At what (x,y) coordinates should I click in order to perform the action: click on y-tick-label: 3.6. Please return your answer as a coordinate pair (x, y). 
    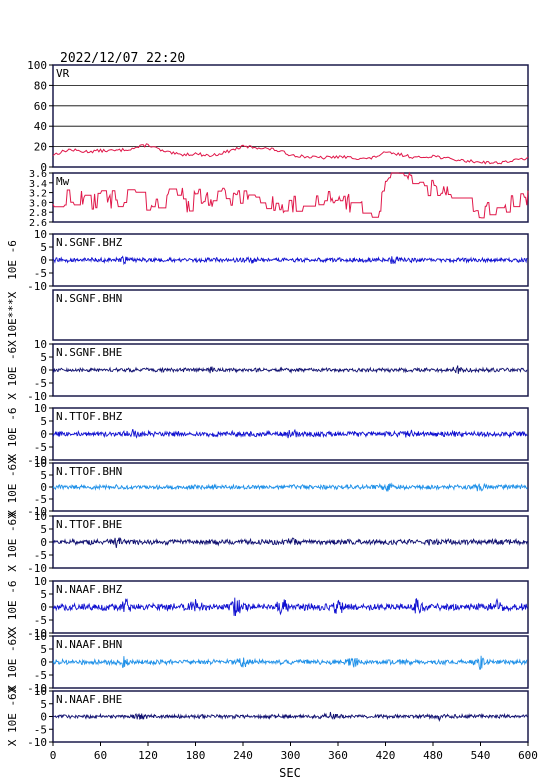
    Looking at the image, I should click on (38, 174).